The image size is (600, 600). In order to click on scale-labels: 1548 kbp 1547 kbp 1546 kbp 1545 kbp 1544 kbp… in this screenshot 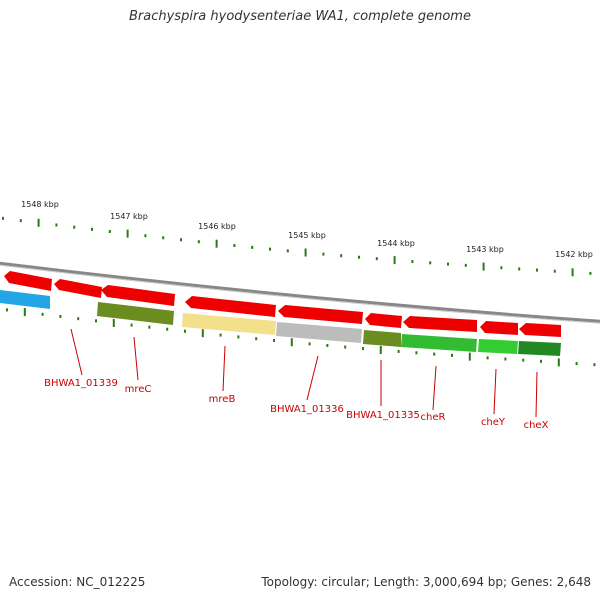, I will do `click(307, 229)`.